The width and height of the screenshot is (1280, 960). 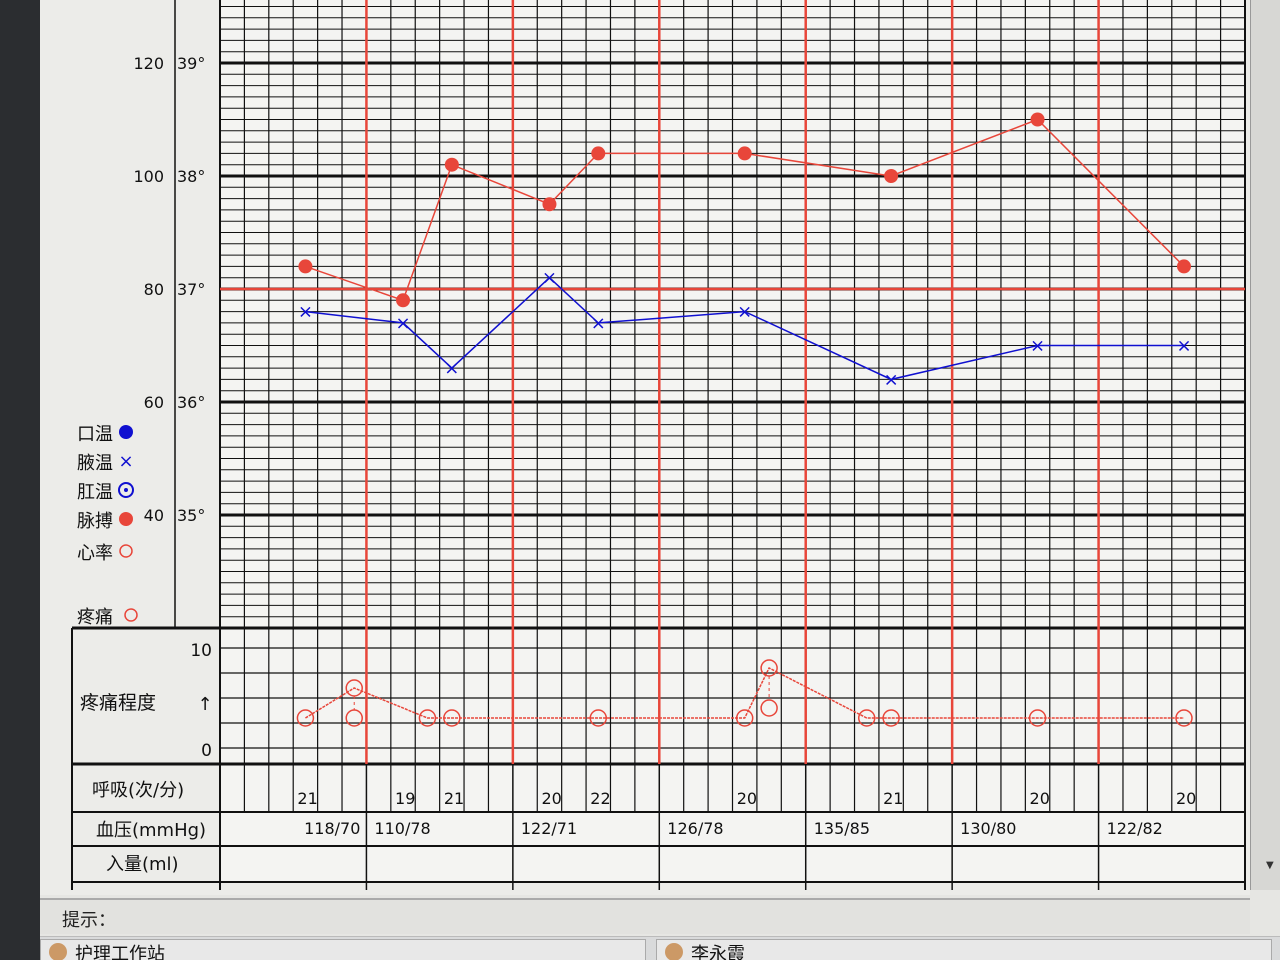 What do you see at coordinates (1135, 828) in the screenshot?
I see `blood-pressure-value: 122/82` at bounding box center [1135, 828].